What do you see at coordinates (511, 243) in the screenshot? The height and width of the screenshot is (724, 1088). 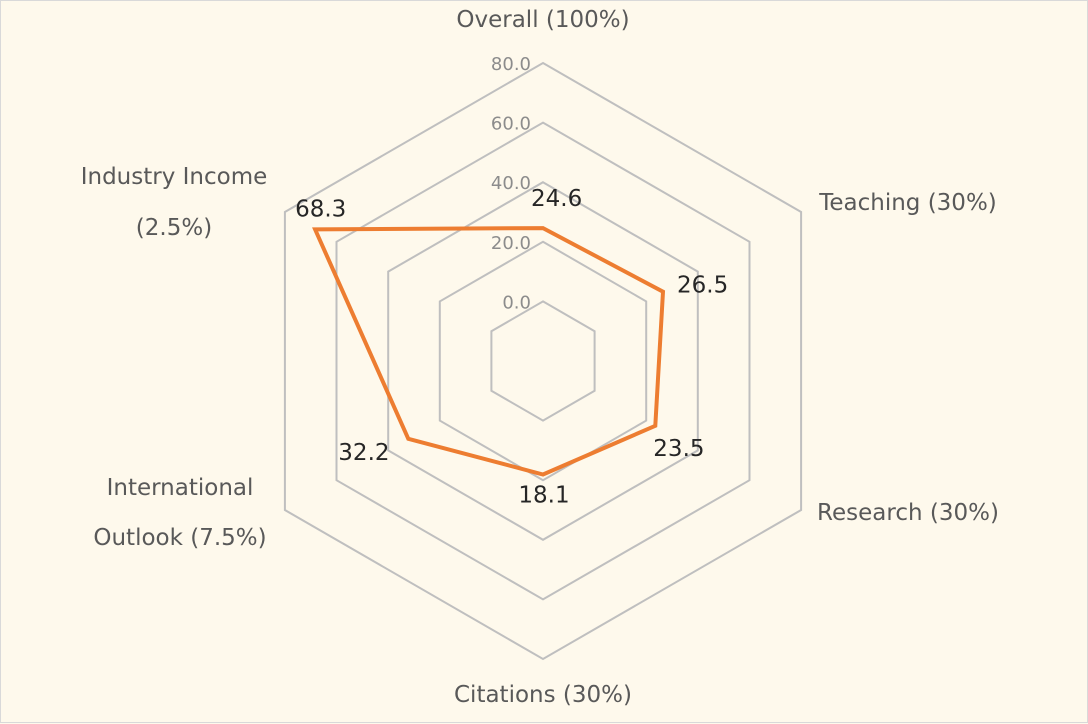 I see `tick-label: 20.0` at bounding box center [511, 243].